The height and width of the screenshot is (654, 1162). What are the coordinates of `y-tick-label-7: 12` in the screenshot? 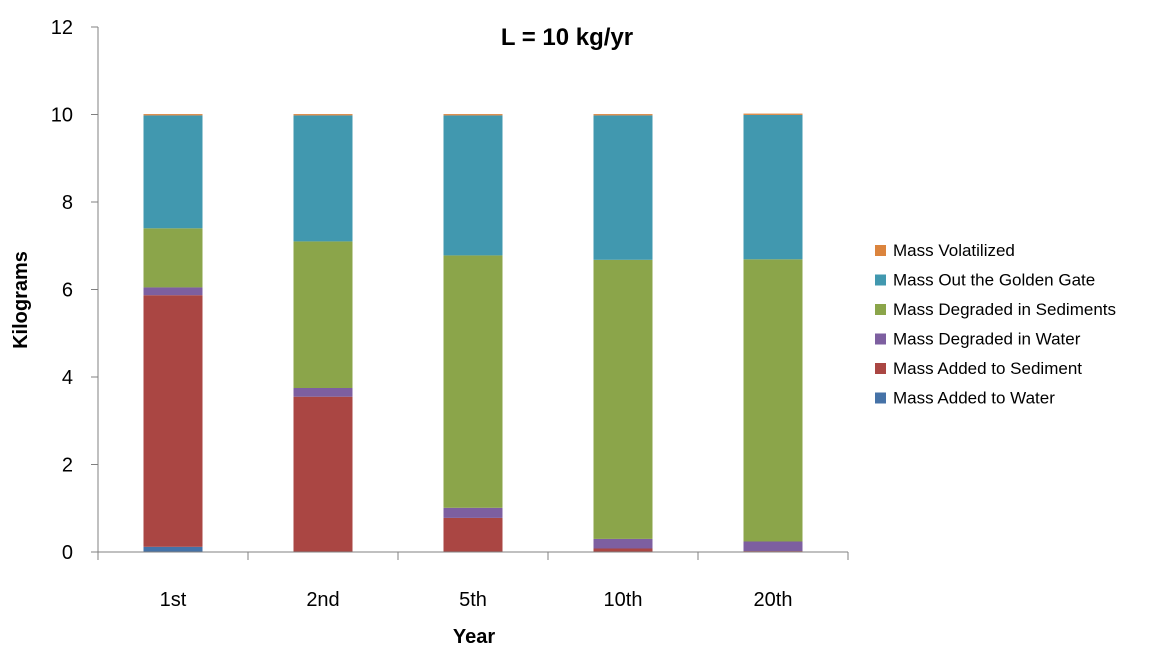 It's located at (62, 28).